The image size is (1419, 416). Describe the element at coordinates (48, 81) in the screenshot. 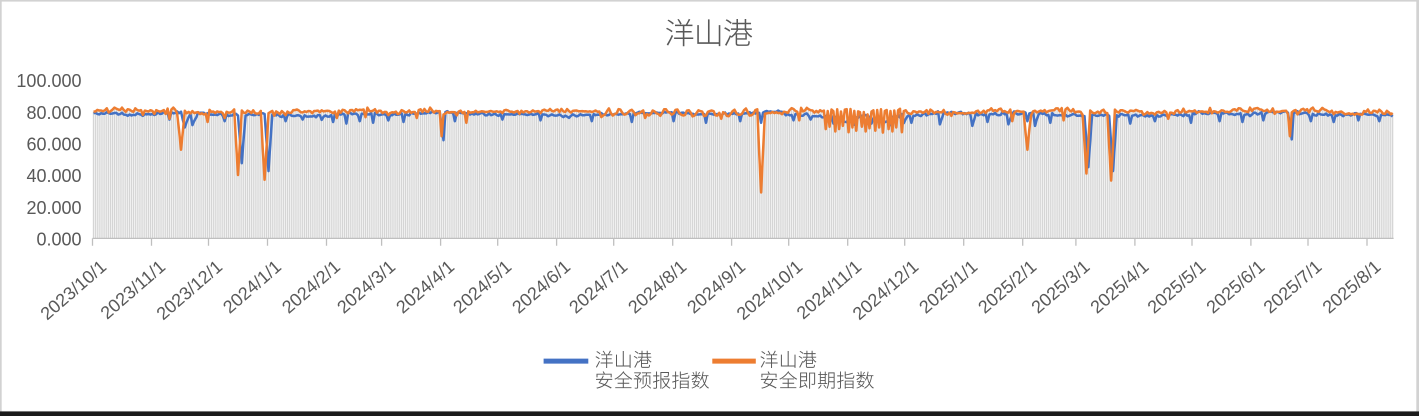

I see `svg-text: 100.000` at that location.